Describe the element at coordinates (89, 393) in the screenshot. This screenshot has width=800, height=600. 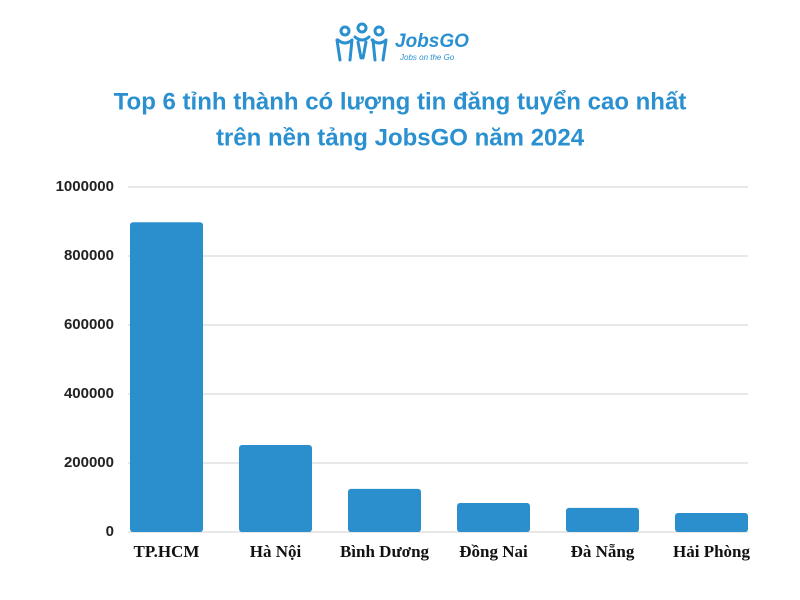
I see `y-tick-label: 400000` at that location.